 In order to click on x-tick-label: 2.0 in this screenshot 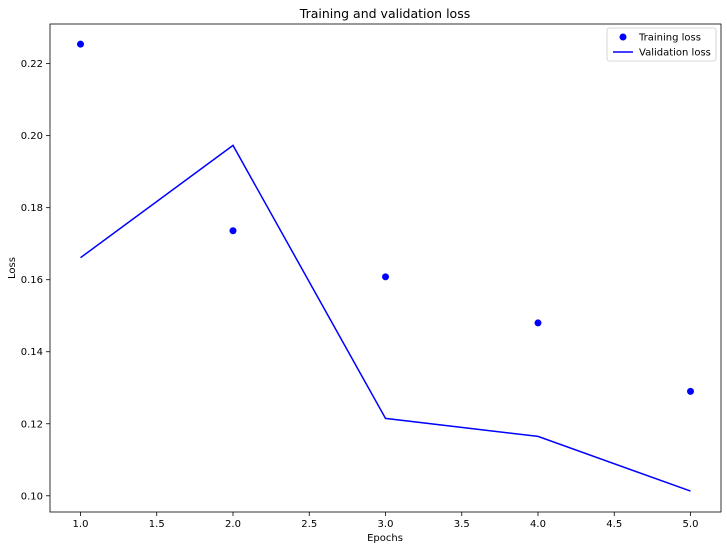, I will do `click(233, 524)`.